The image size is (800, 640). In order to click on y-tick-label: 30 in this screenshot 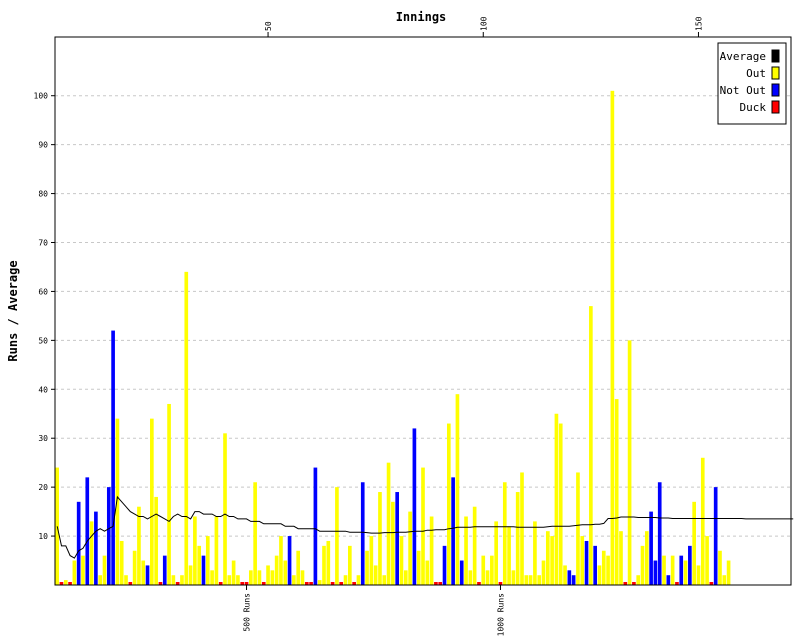, I will do `click(43, 438)`.